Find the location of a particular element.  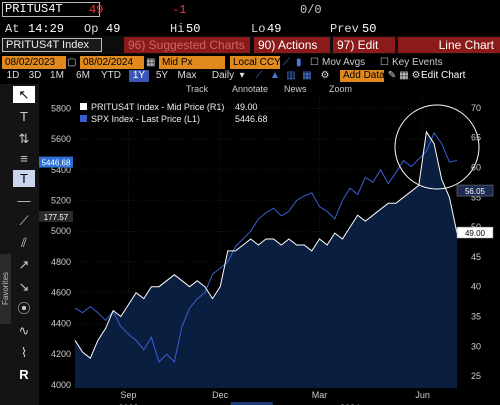

left-tick-label: 4000 is located at coordinates (61, 385).